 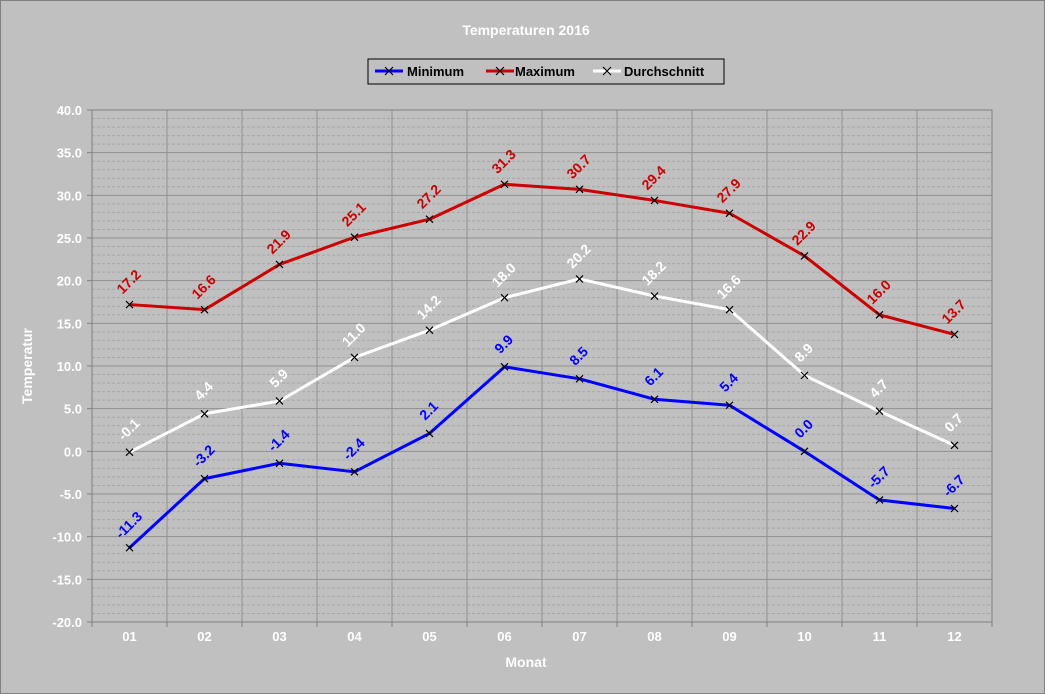 What do you see at coordinates (73, 409) in the screenshot?
I see `y-tick-label: 5.0` at bounding box center [73, 409].